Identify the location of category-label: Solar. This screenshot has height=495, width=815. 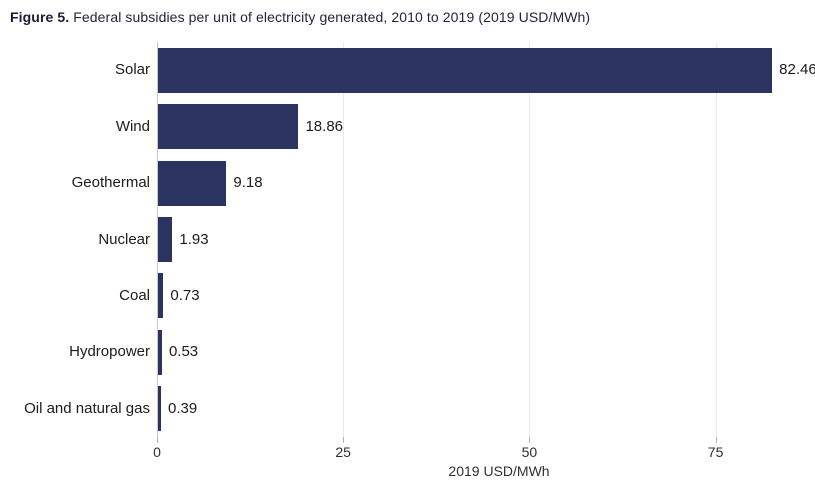
(132, 70).